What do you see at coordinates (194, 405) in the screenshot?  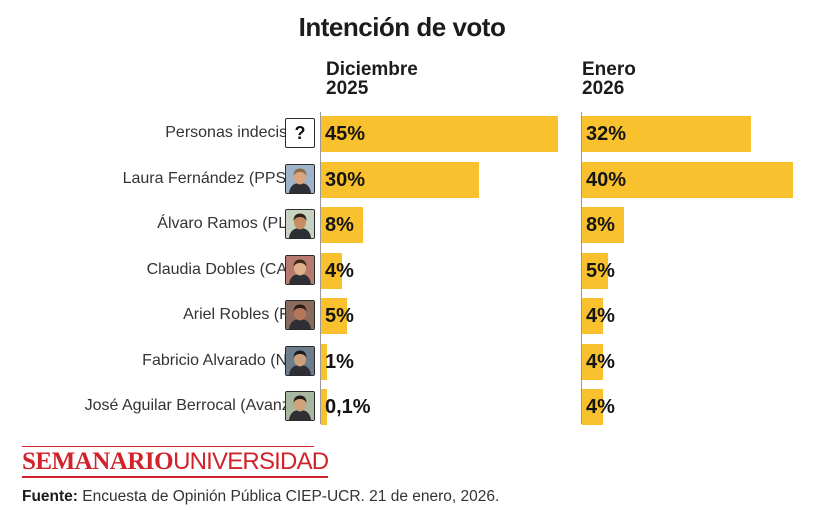 I see `category-label: José Aguilar Berrocal (Avanza)` at bounding box center [194, 405].